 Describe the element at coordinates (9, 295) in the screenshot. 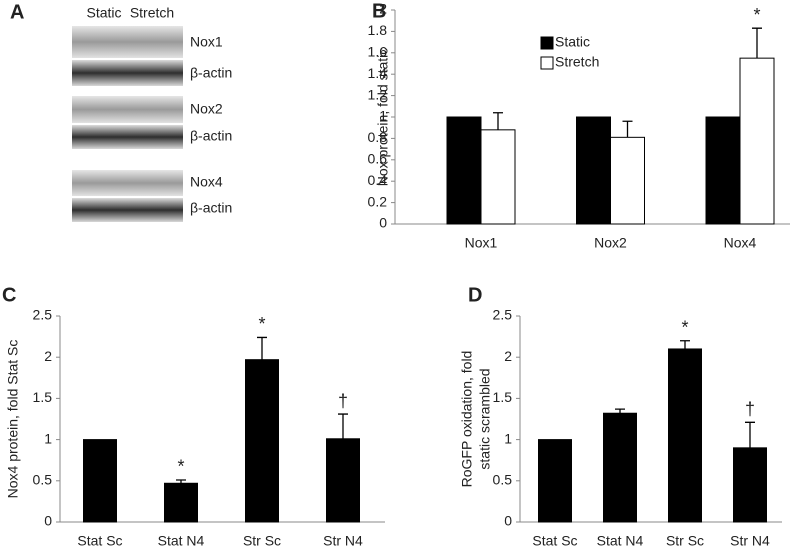

I see `panel-label: C` at that location.